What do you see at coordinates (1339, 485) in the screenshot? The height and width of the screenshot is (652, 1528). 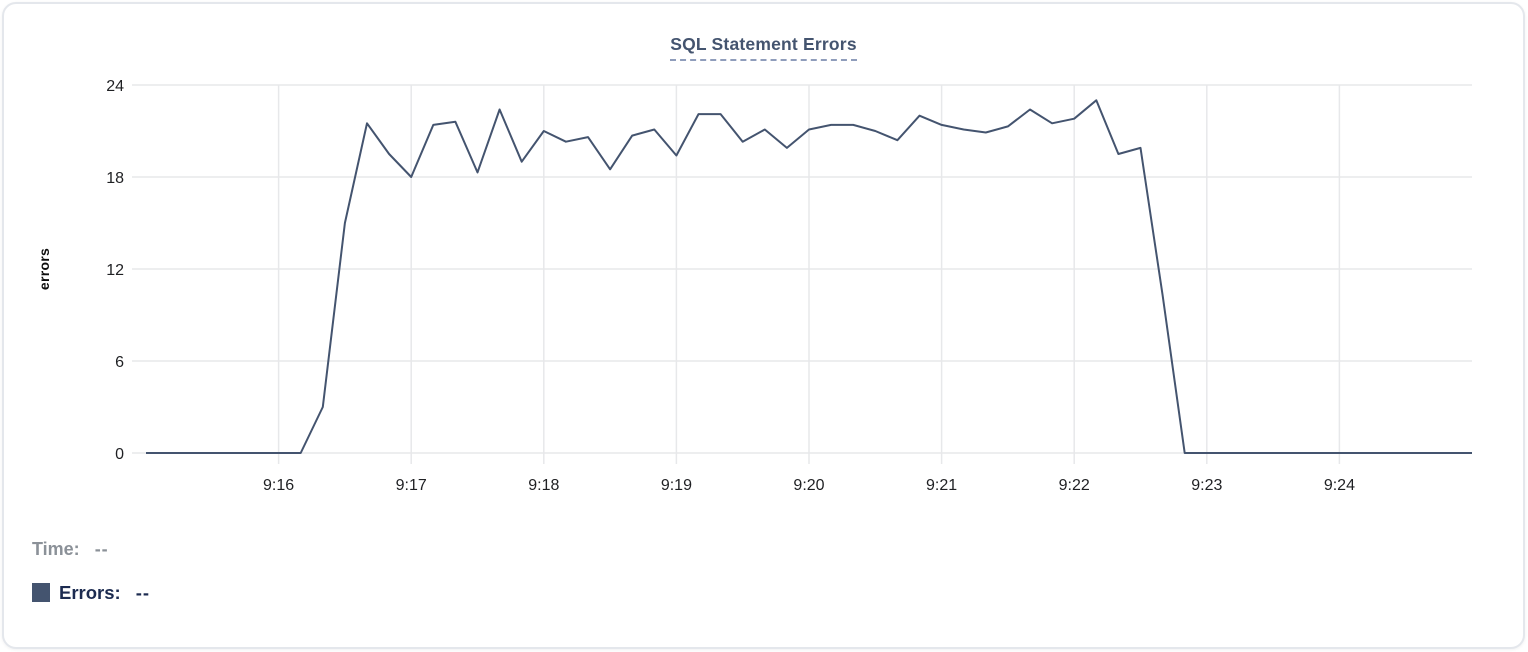 I see `x-tick-label: 9:24` at bounding box center [1339, 485].